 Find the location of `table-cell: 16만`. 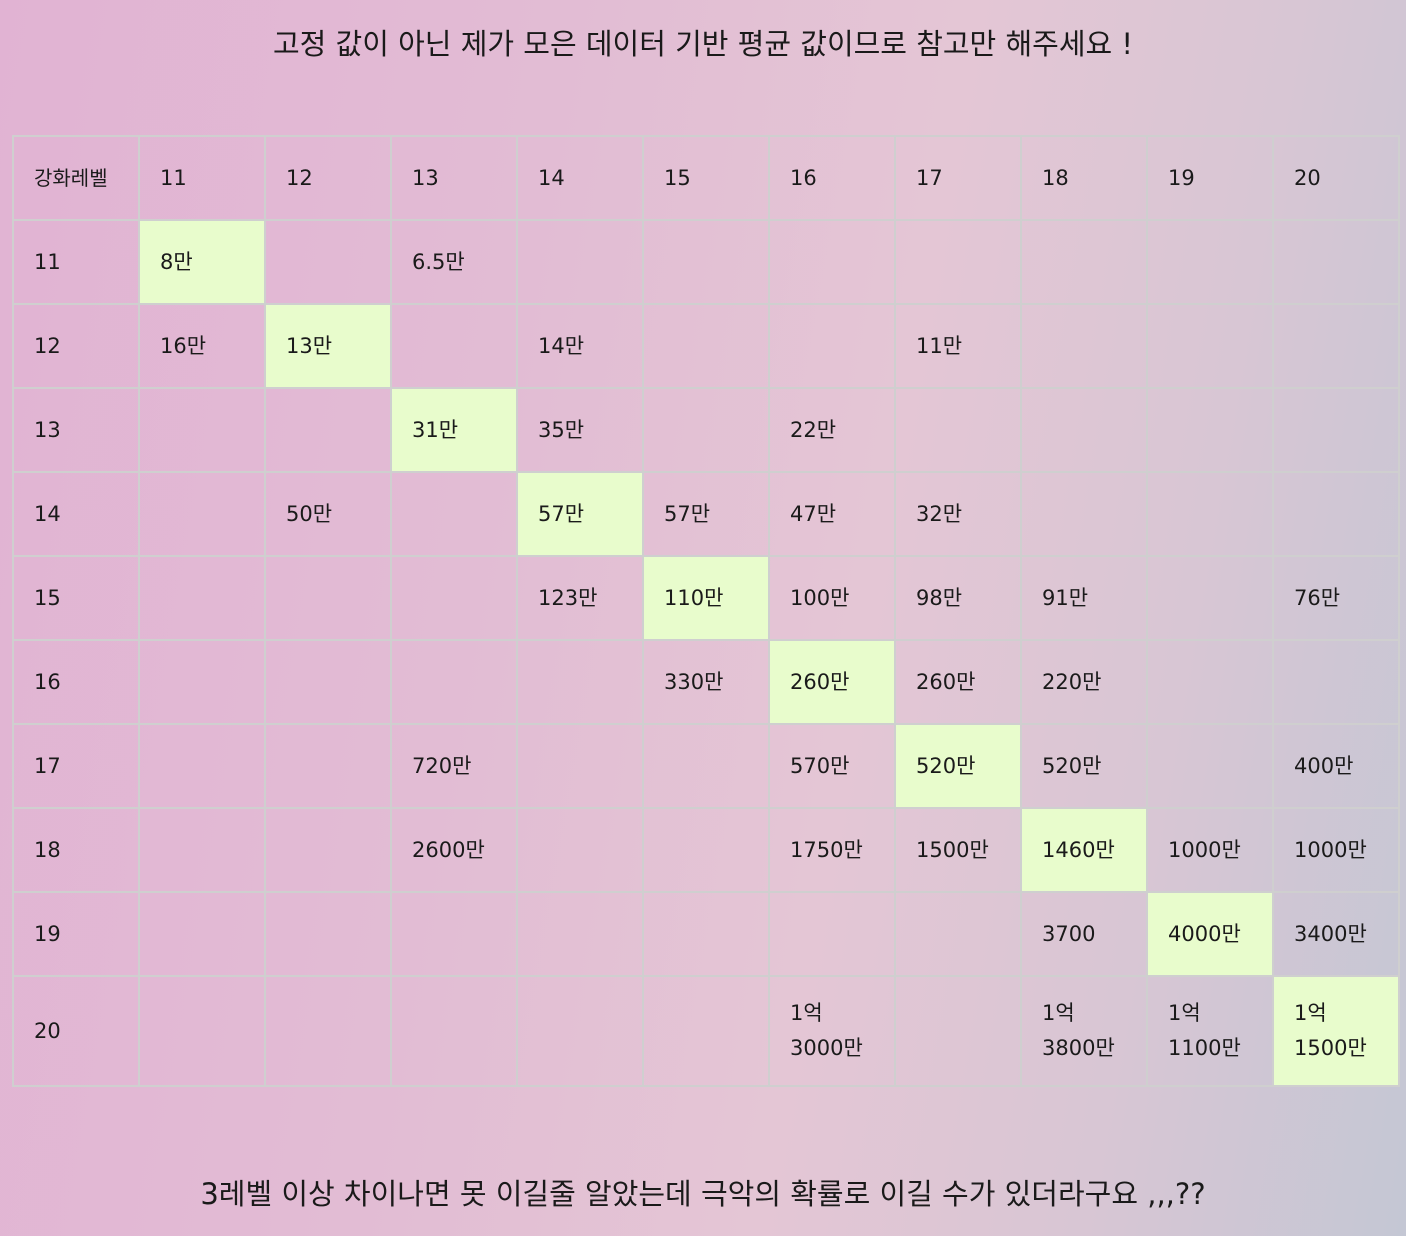

table-cell: 16만 is located at coordinates (202, 346).